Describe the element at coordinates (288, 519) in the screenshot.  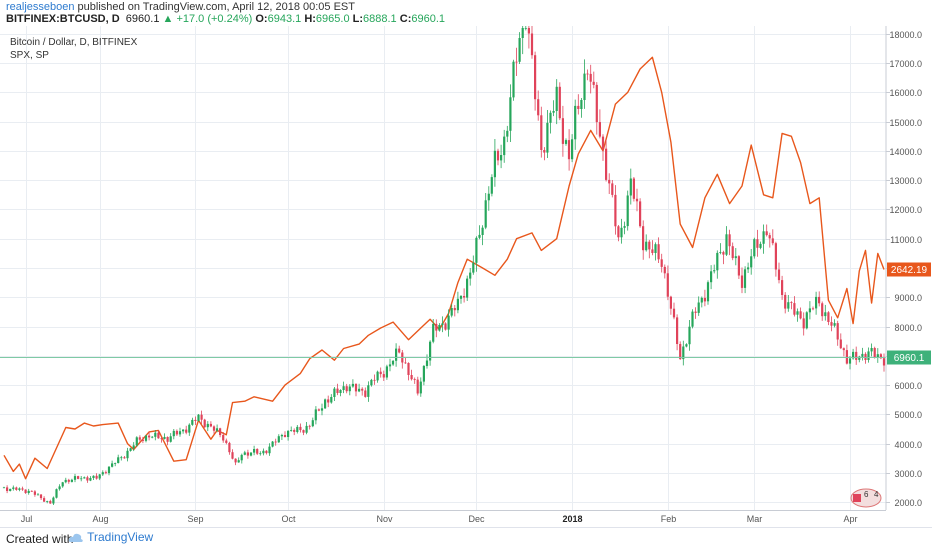
I see `x-tick-label: Oct` at that location.